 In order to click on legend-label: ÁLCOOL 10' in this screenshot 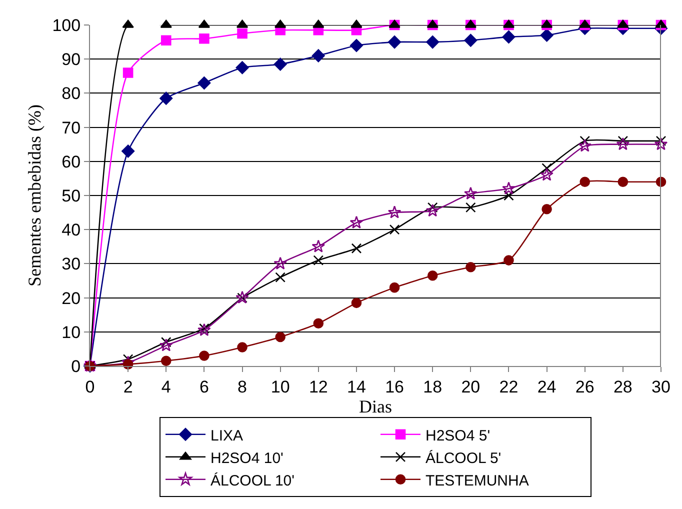, I will do `click(252, 480)`.